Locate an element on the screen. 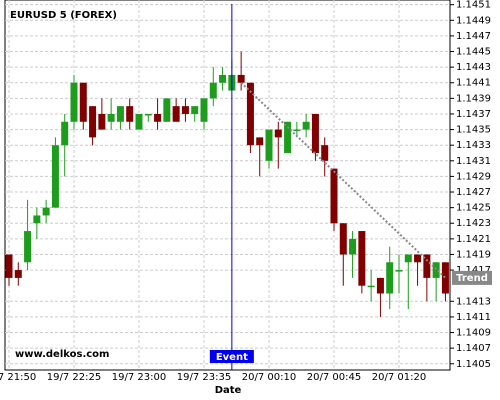  y-tick-label: 1.1443 is located at coordinates (473, 67).